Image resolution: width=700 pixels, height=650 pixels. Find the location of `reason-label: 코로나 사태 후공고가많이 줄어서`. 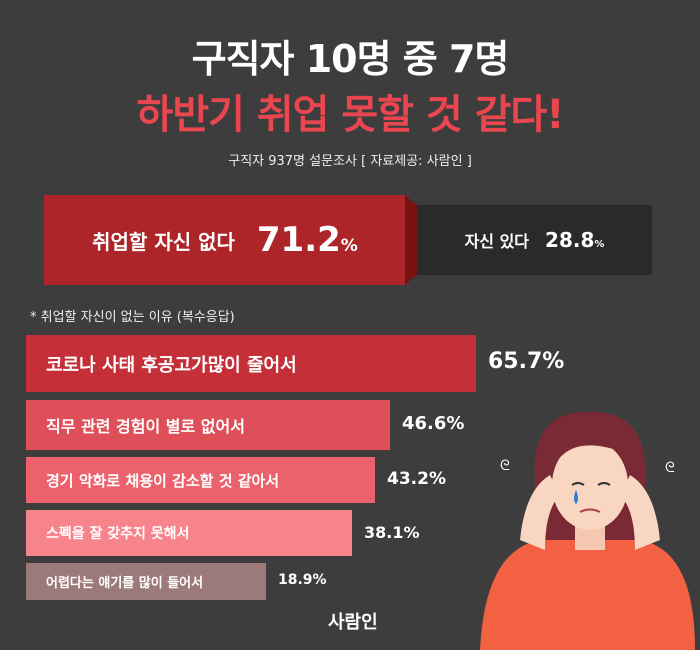

reason-label: 코로나 사태 후공고가많이 줄어서 is located at coordinates (171, 365).